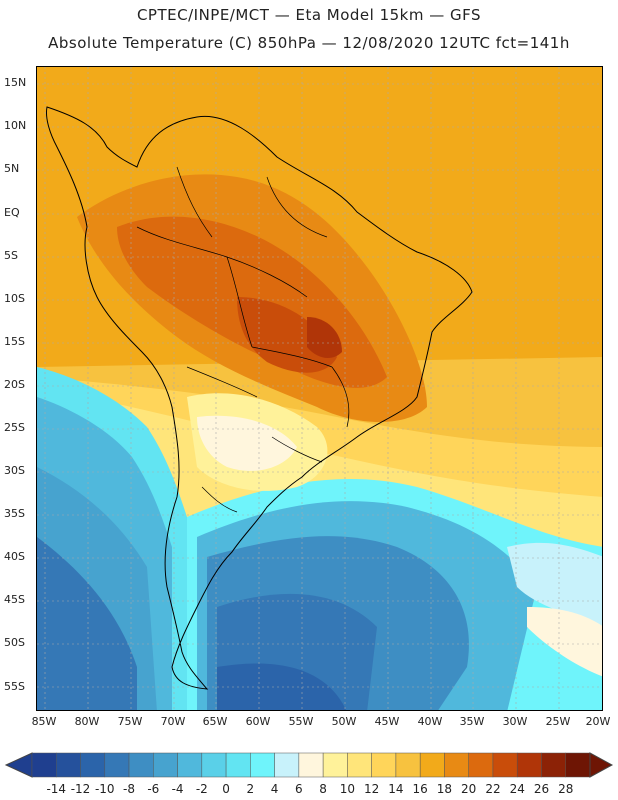 The image size is (618, 800). I want to click on colorbar-tick-label: 12, so click(372, 789).